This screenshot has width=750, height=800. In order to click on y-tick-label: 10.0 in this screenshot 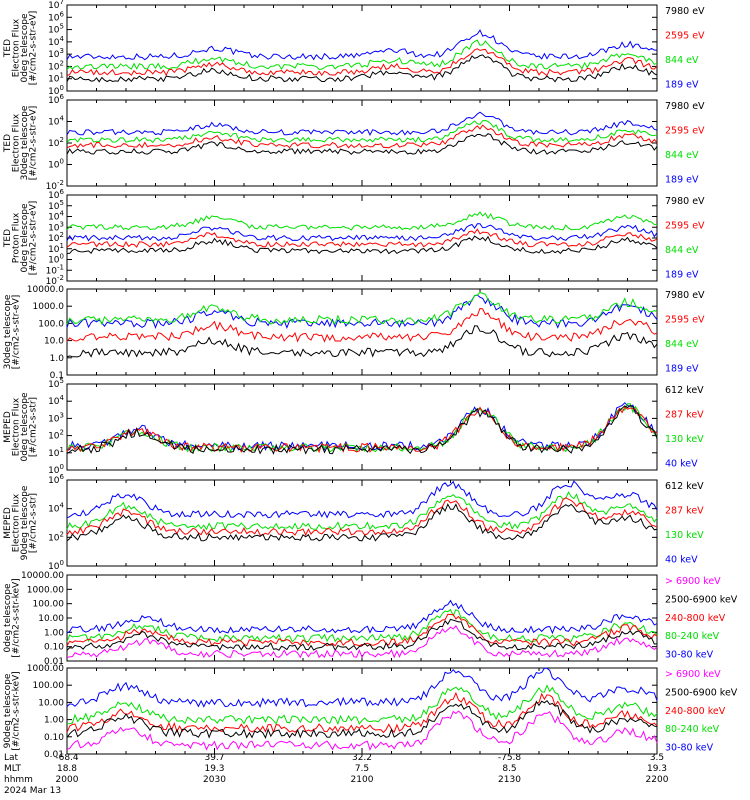, I will do `click(54, 342)`.